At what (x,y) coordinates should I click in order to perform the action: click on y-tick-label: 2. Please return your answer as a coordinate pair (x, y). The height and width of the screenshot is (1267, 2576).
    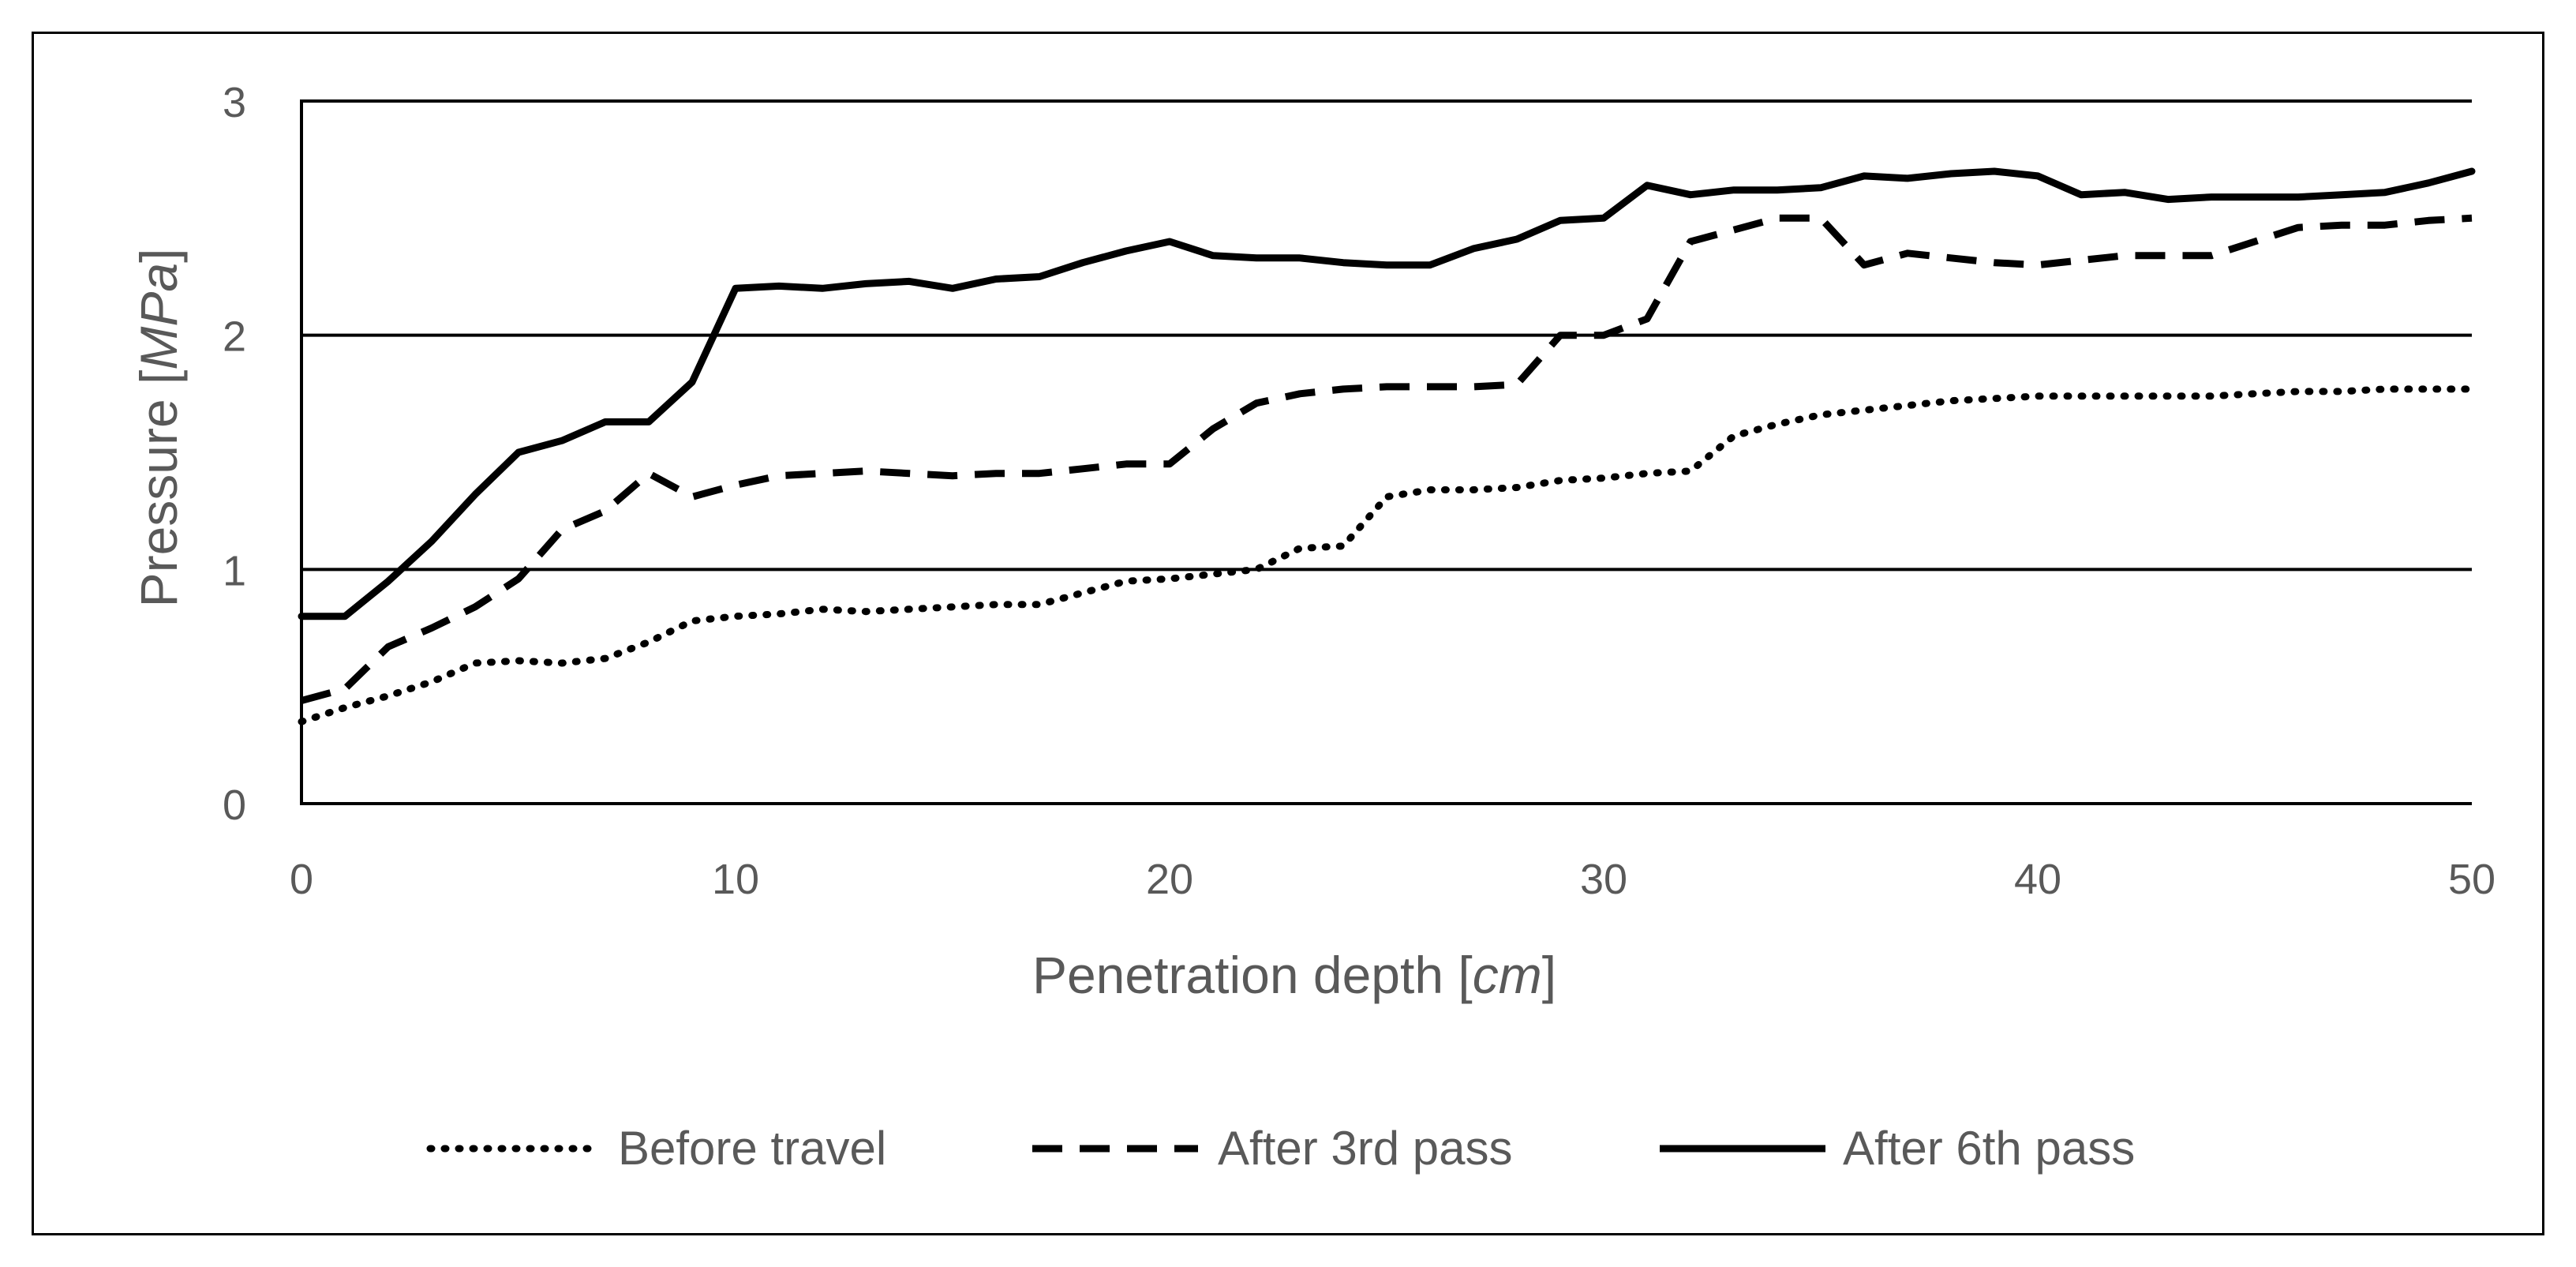
    Looking at the image, I should click on (234, 337).